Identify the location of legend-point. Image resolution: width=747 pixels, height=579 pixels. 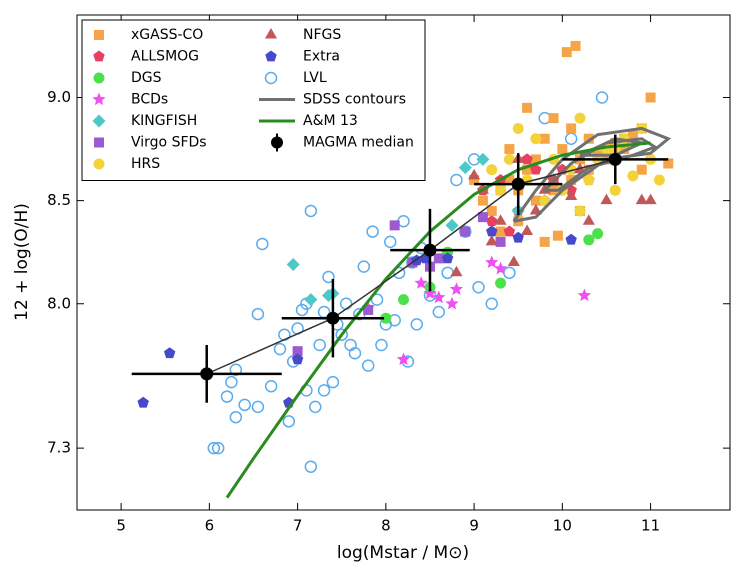
(277, 142).